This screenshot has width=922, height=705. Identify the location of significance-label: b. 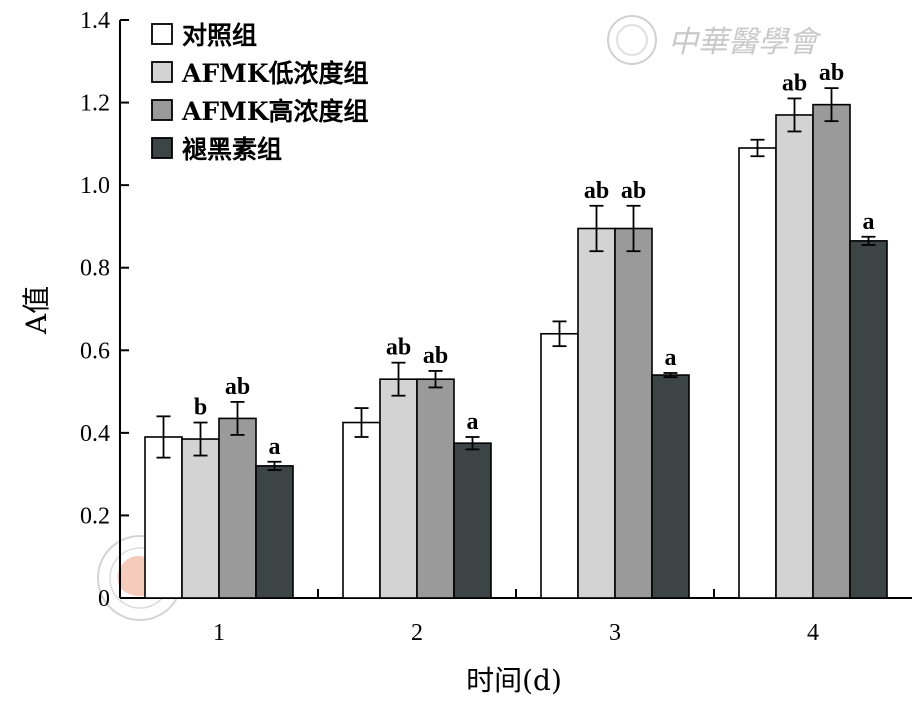
(200, 408).